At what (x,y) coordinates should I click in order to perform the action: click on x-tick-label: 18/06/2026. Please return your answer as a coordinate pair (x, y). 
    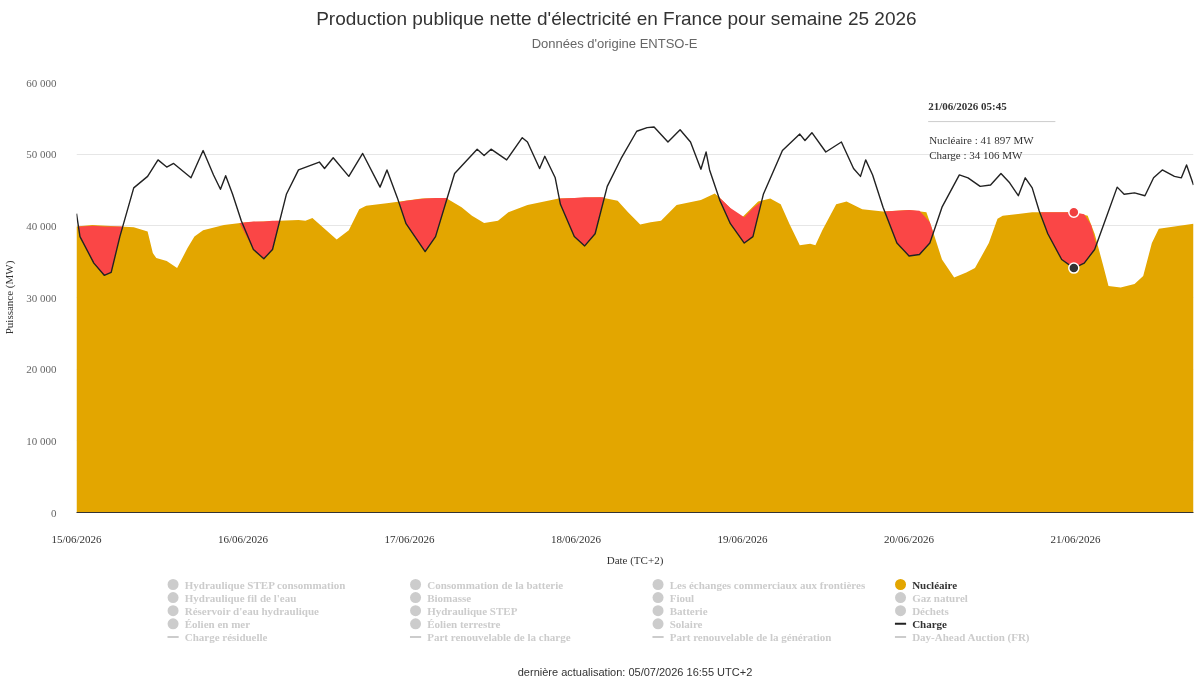
    Looking at the image, I should click on (576, 538).